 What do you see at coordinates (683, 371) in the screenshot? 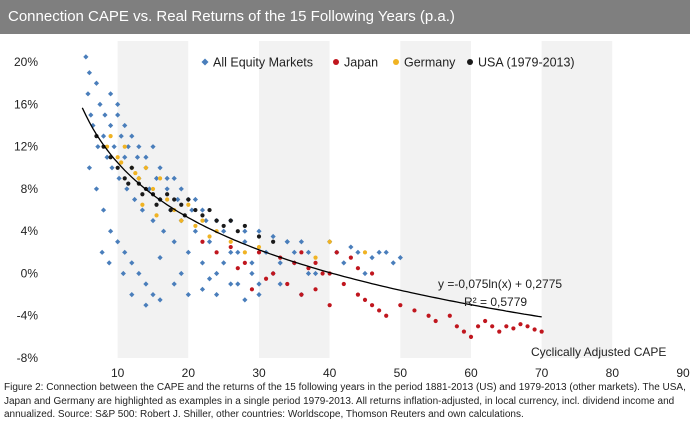
I see `x-tick-label: 90` at bounding box center [683, 371].